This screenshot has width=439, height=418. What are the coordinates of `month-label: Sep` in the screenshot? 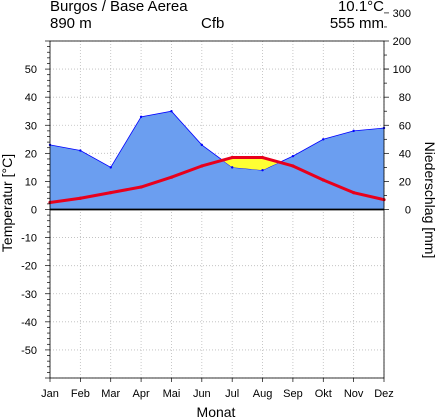 It's located at (293, 394).